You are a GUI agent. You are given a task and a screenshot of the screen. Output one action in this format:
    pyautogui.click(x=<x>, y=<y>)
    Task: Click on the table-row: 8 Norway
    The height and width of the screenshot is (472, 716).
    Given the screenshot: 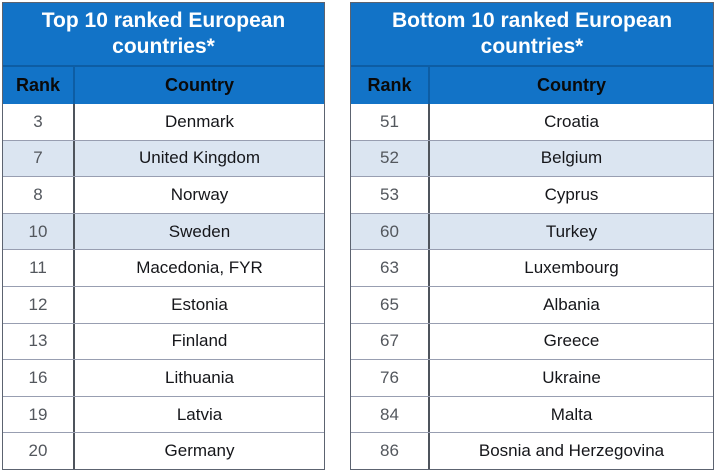 What is the action you would take?
    pyautogui.click(x=163, y=194)
    